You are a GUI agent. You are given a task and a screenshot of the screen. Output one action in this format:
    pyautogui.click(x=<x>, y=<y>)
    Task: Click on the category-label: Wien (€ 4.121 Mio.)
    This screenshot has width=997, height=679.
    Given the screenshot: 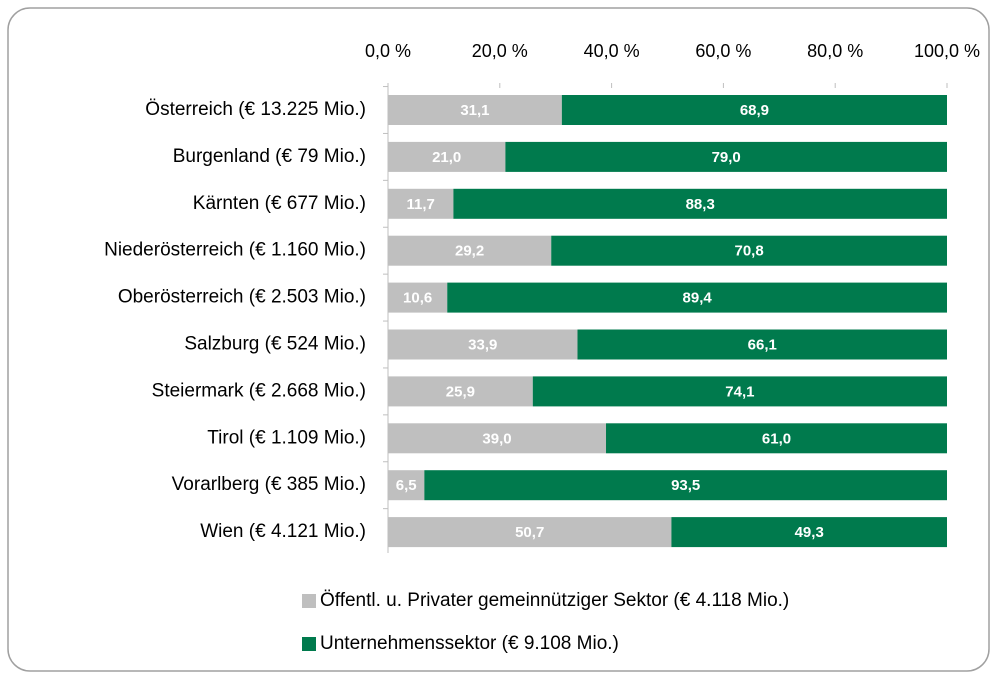 What is the action you would take?
    pyautogui.click(x=283, y=531)
    